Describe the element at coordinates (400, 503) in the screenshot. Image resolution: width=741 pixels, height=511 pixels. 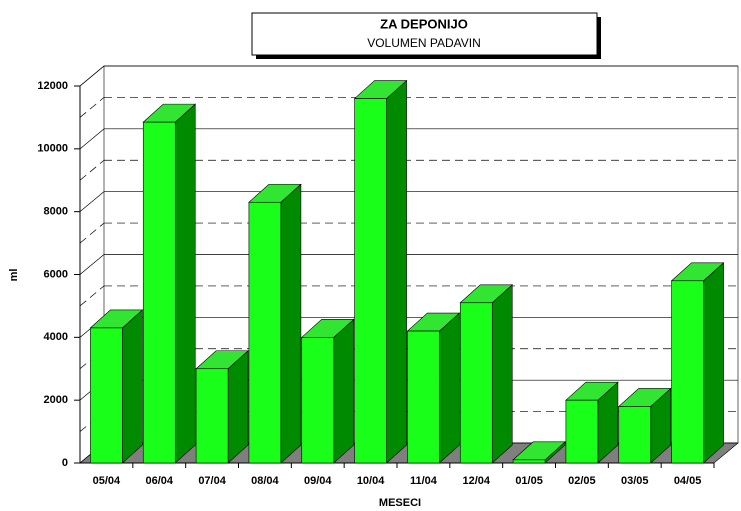
I see `x-axis-label: MESECI` at that location.